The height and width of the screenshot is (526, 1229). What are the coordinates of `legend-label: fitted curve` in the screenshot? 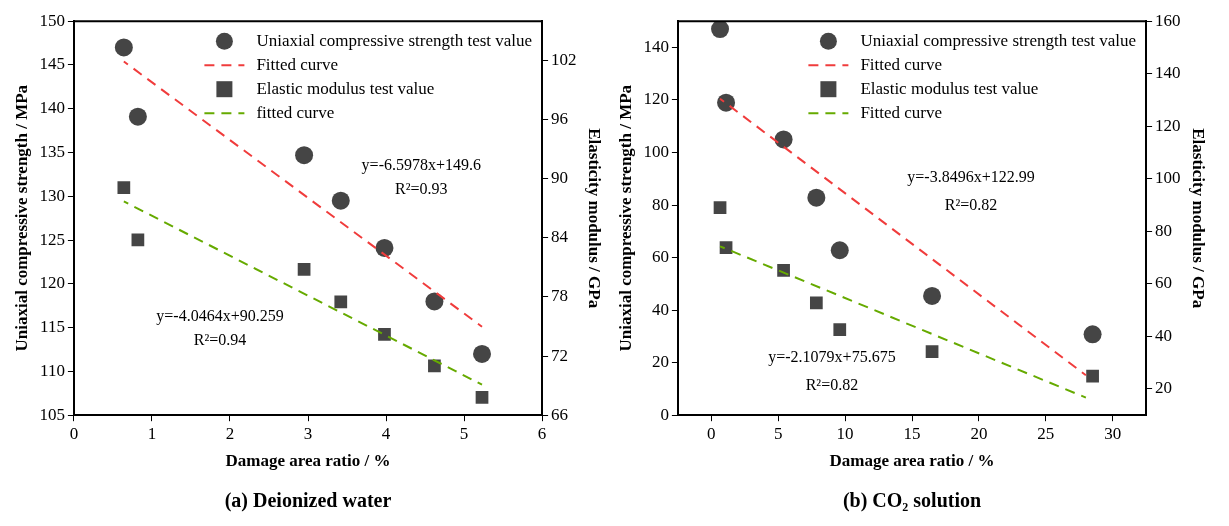 It's located at (295, 112).